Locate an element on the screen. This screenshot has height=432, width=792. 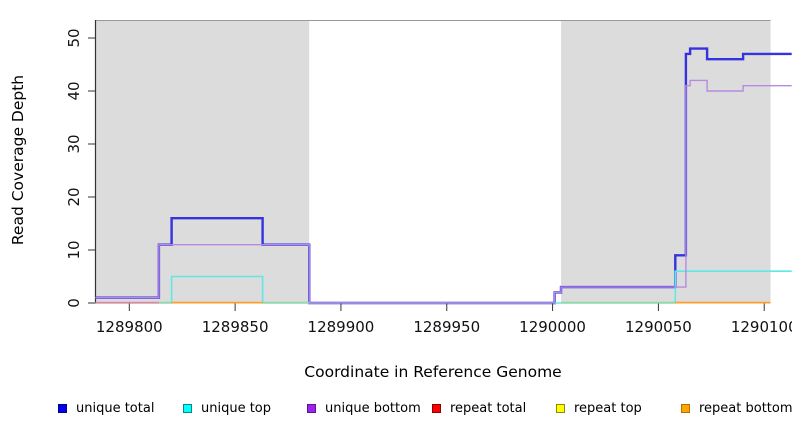
x-tick-label: 1290000 is located at coordinates (552, 327).